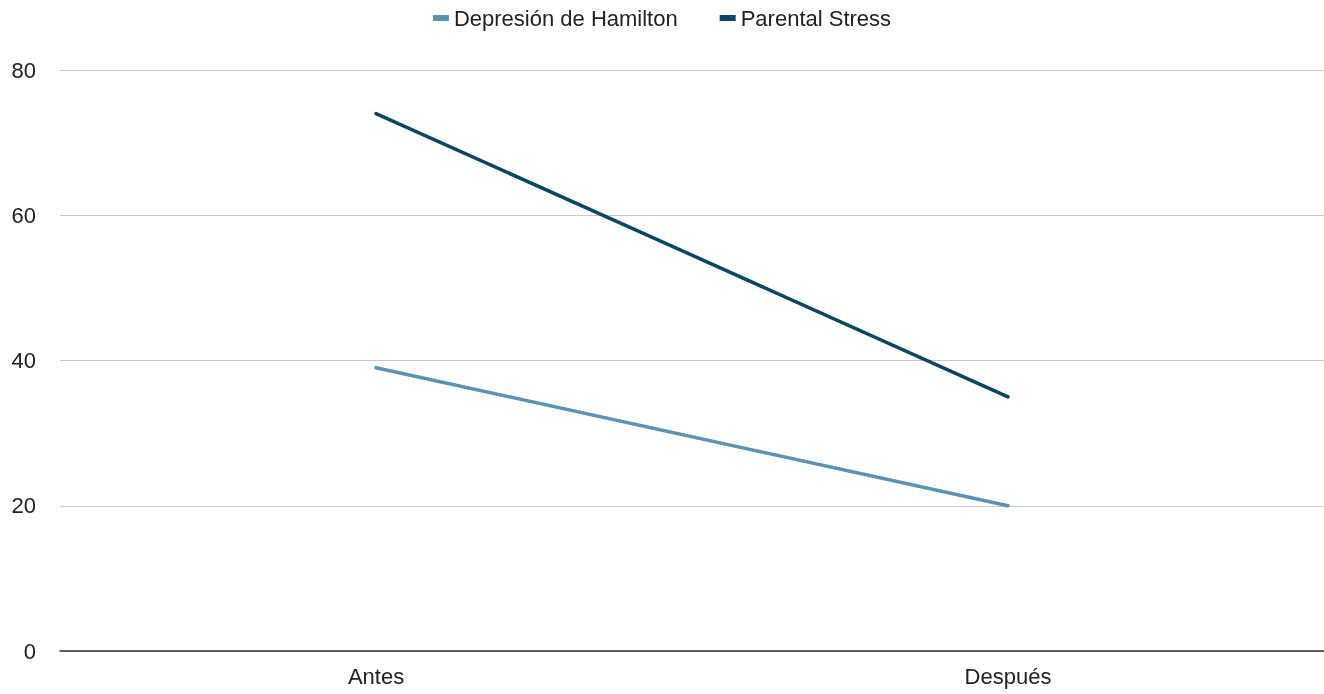 The height and width of the screenshot is (694, 1324). Describe the element at coordinates (23, 506) in the screenshot. I see `y-tick-label: 20` at that location.